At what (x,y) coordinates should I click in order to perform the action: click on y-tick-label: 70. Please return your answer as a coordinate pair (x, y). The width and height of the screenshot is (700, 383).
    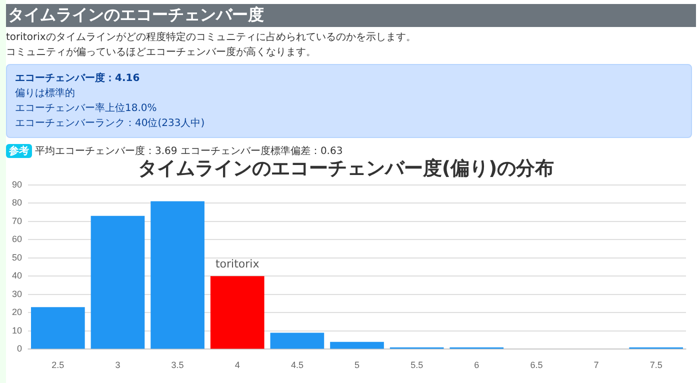
    Looking at the image, I should click on (17, 221).